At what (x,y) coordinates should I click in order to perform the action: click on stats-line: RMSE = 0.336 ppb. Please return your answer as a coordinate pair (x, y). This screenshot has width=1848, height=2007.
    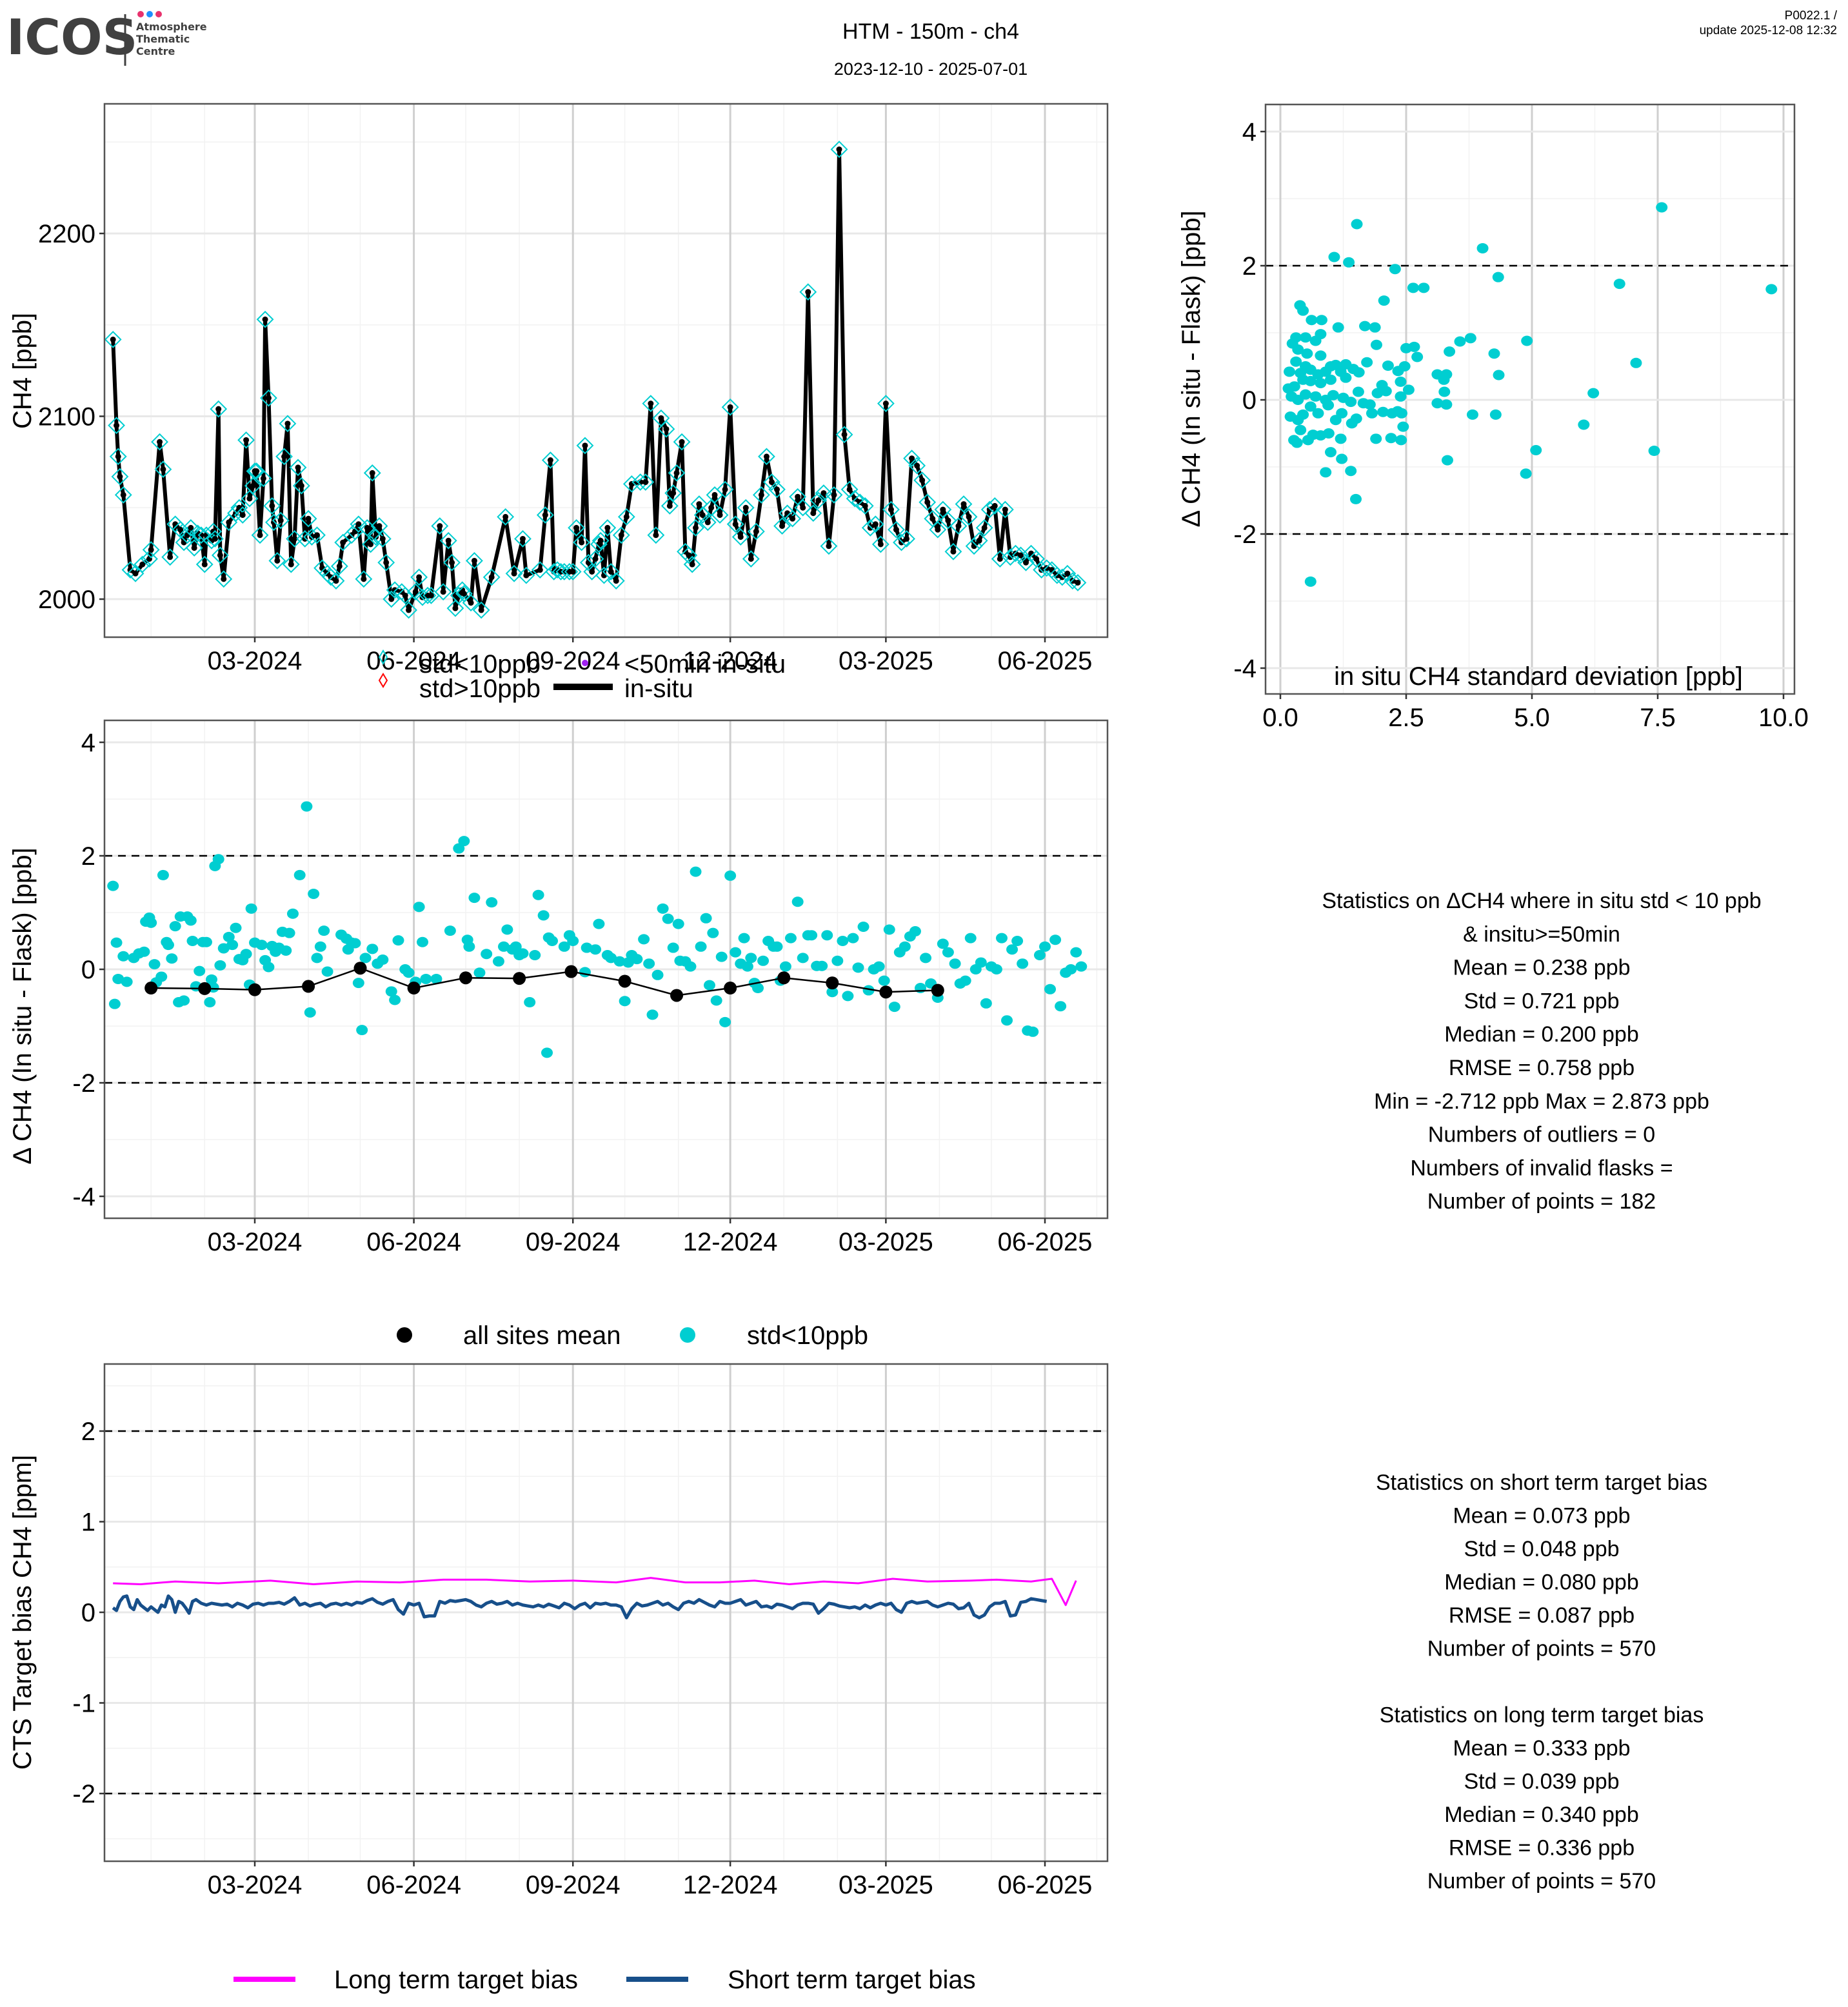
    Looking at the image, I should click on (1542, 1848).